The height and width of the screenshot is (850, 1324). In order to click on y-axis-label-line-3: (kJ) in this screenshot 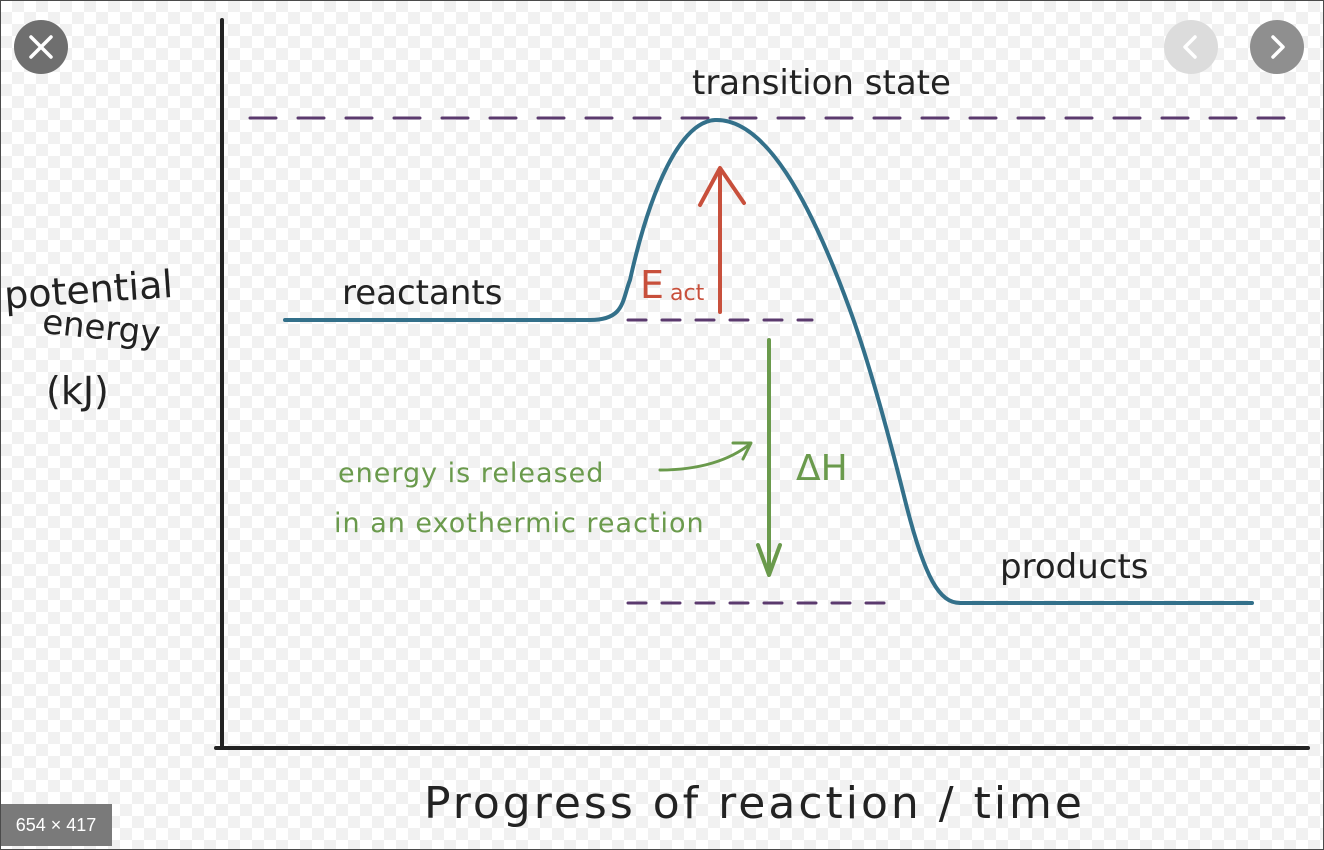, I will do `click(77, 391)`.